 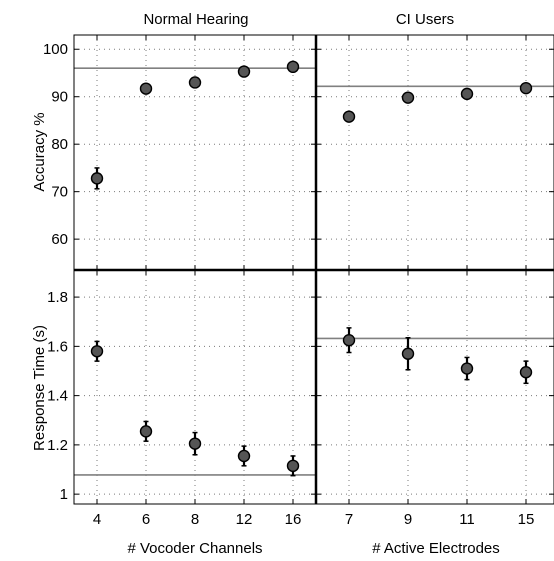 What do you see at coordinates (244, 519) in the screenshot?
I see `x-tick-label-2-3: 12` at bounding box center [244, 519].